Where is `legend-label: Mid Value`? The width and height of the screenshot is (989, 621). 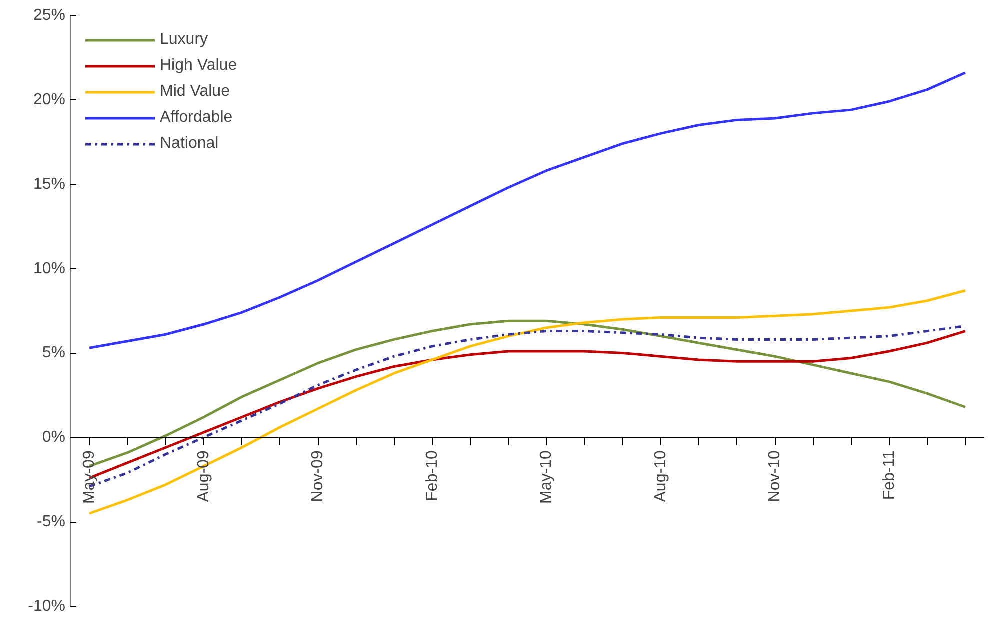
legend-label: Mid Value is located at coordinates (195, 92).